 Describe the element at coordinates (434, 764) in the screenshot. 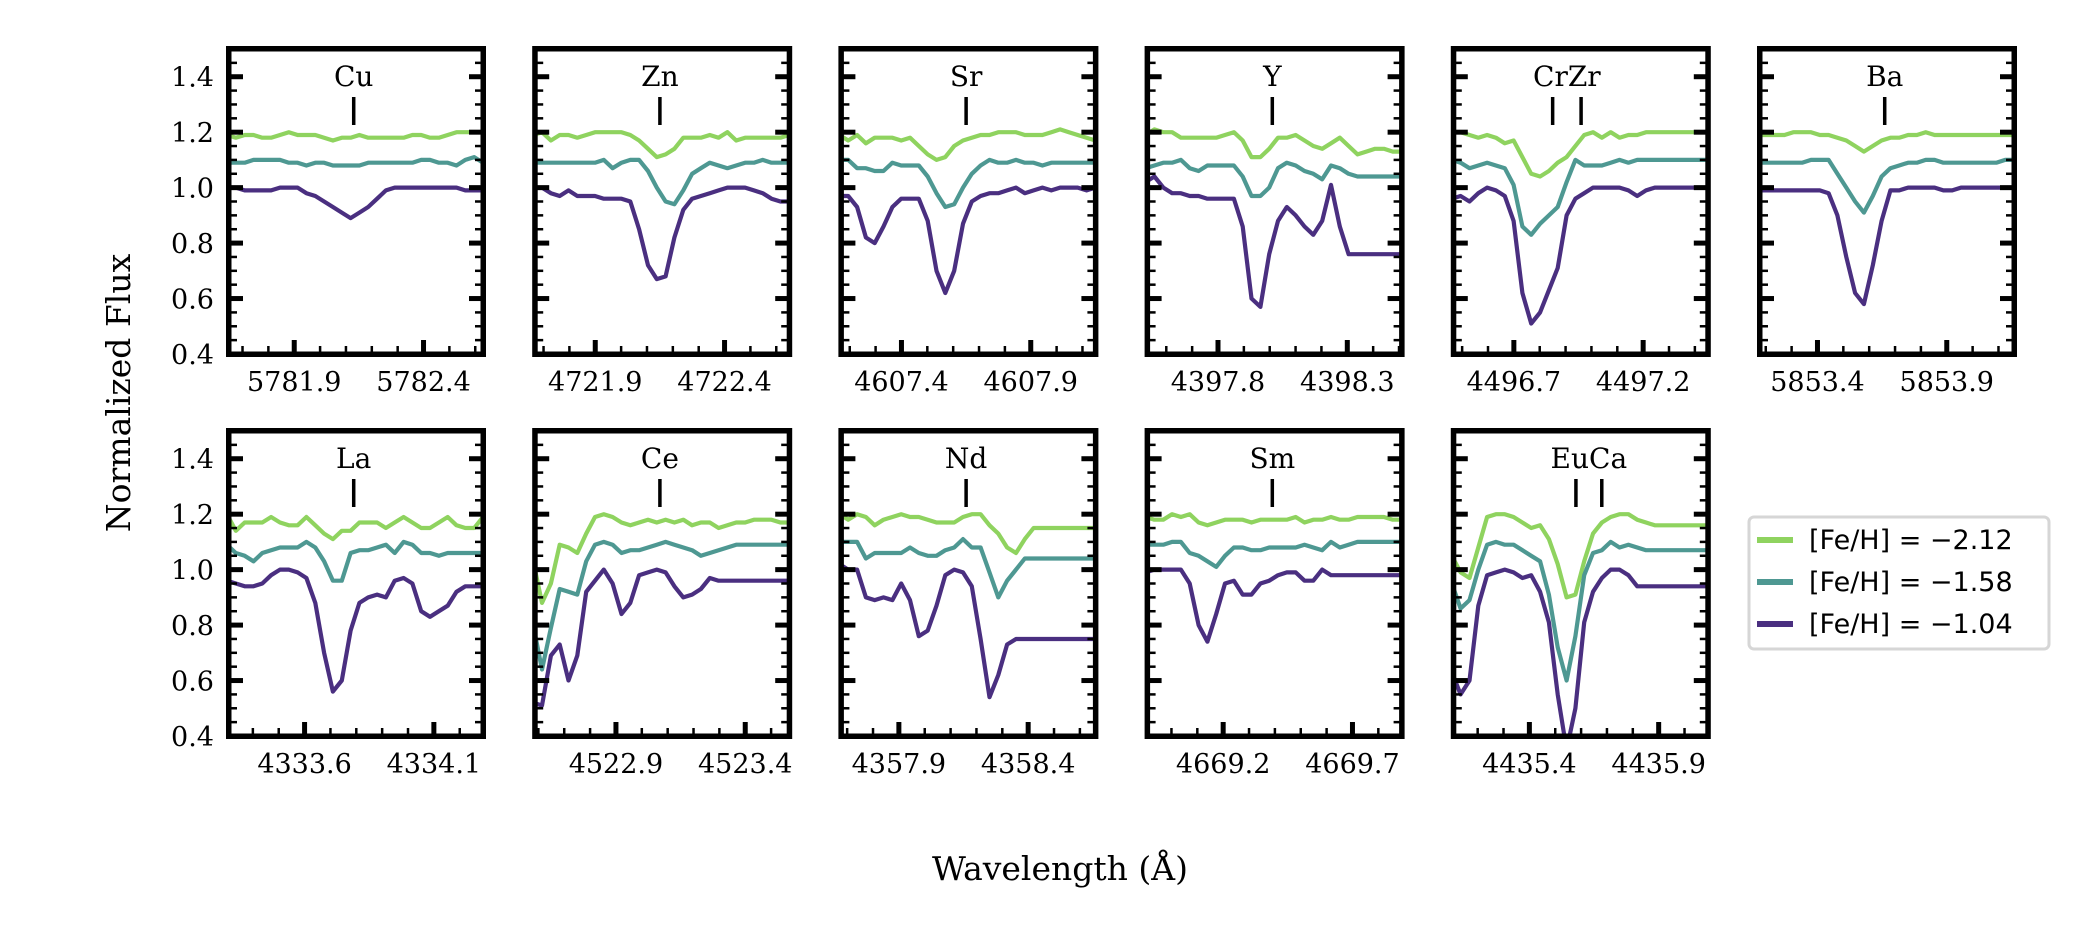

I see `x-tick-label: 4334.1` at that location.